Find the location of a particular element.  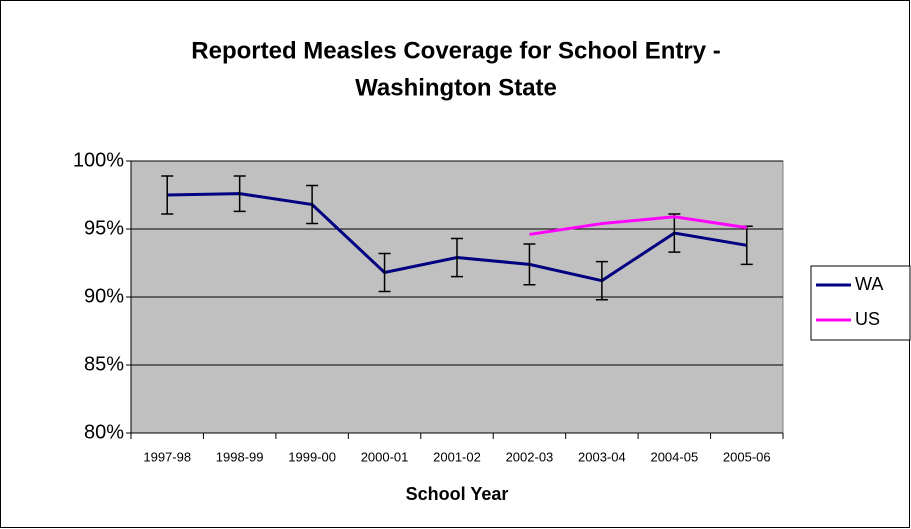

y-tick-label: 80% is located at coordinates (104, 432).